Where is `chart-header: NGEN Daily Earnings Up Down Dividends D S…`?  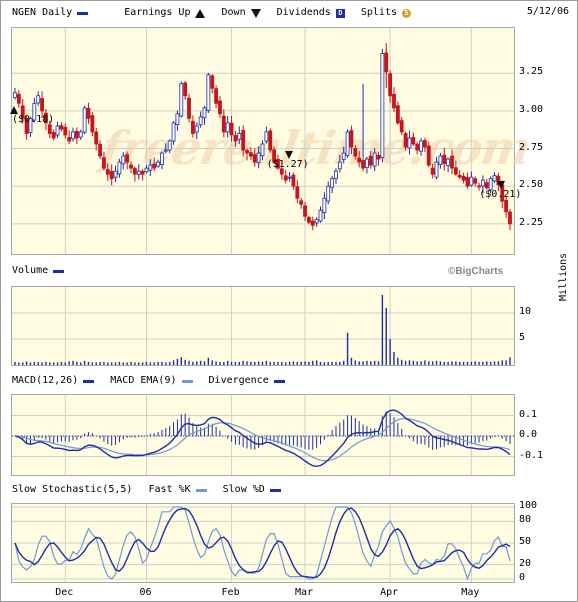
chart-header: NGEN Daily Earnings Up Down Dividends D S… is located at coordinates (211, 13).